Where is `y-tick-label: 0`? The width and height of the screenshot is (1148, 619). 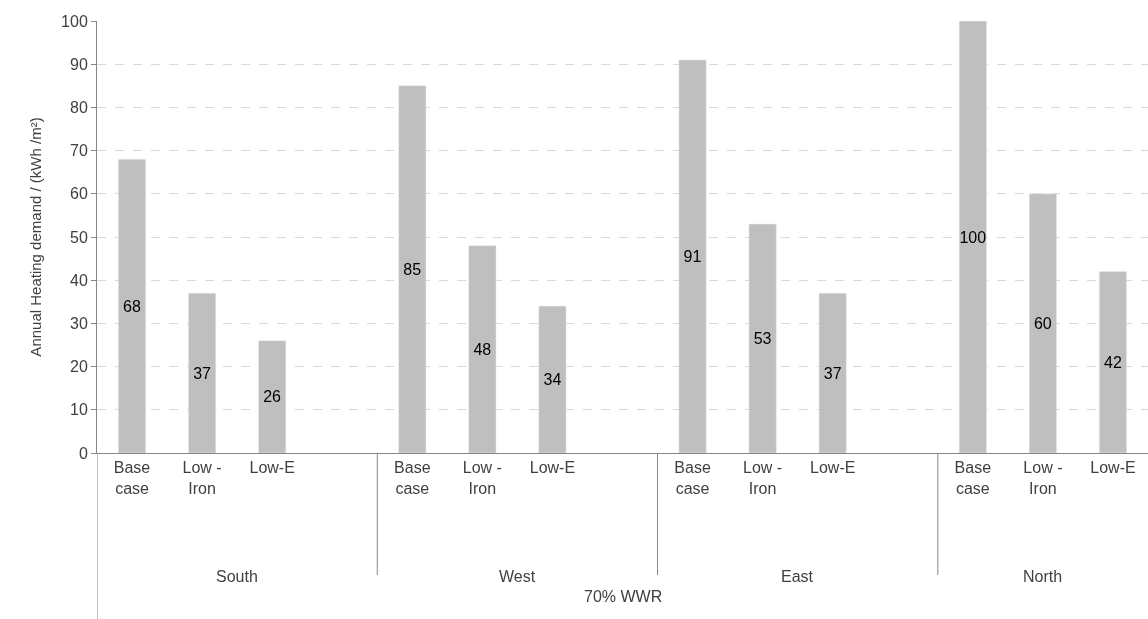 y-tick-label: 0 is located at coordinates (83, 453).